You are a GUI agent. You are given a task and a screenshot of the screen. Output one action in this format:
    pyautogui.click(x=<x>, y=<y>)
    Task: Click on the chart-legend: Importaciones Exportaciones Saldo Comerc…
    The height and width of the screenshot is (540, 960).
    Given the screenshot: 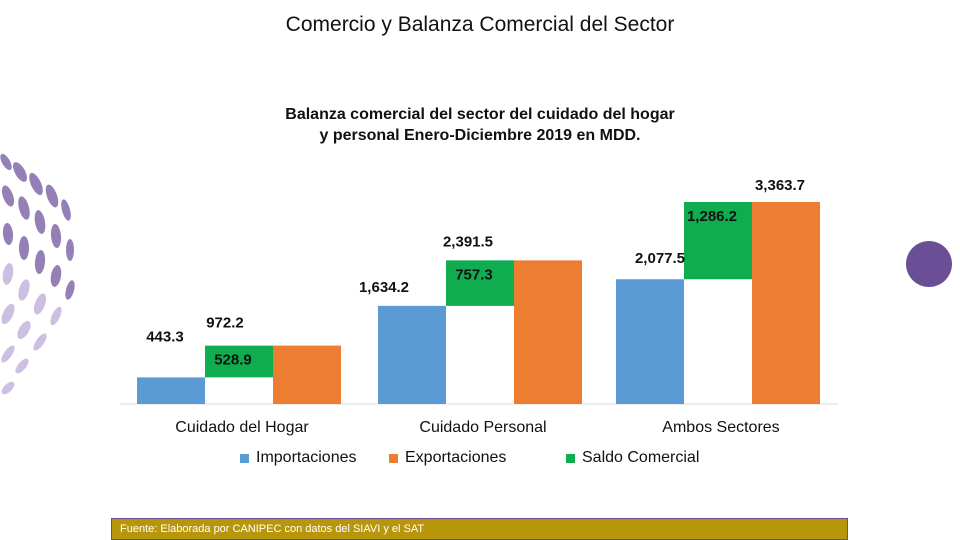 What is the action you would take?
    pyautogui.click(x=480, y=459)
    